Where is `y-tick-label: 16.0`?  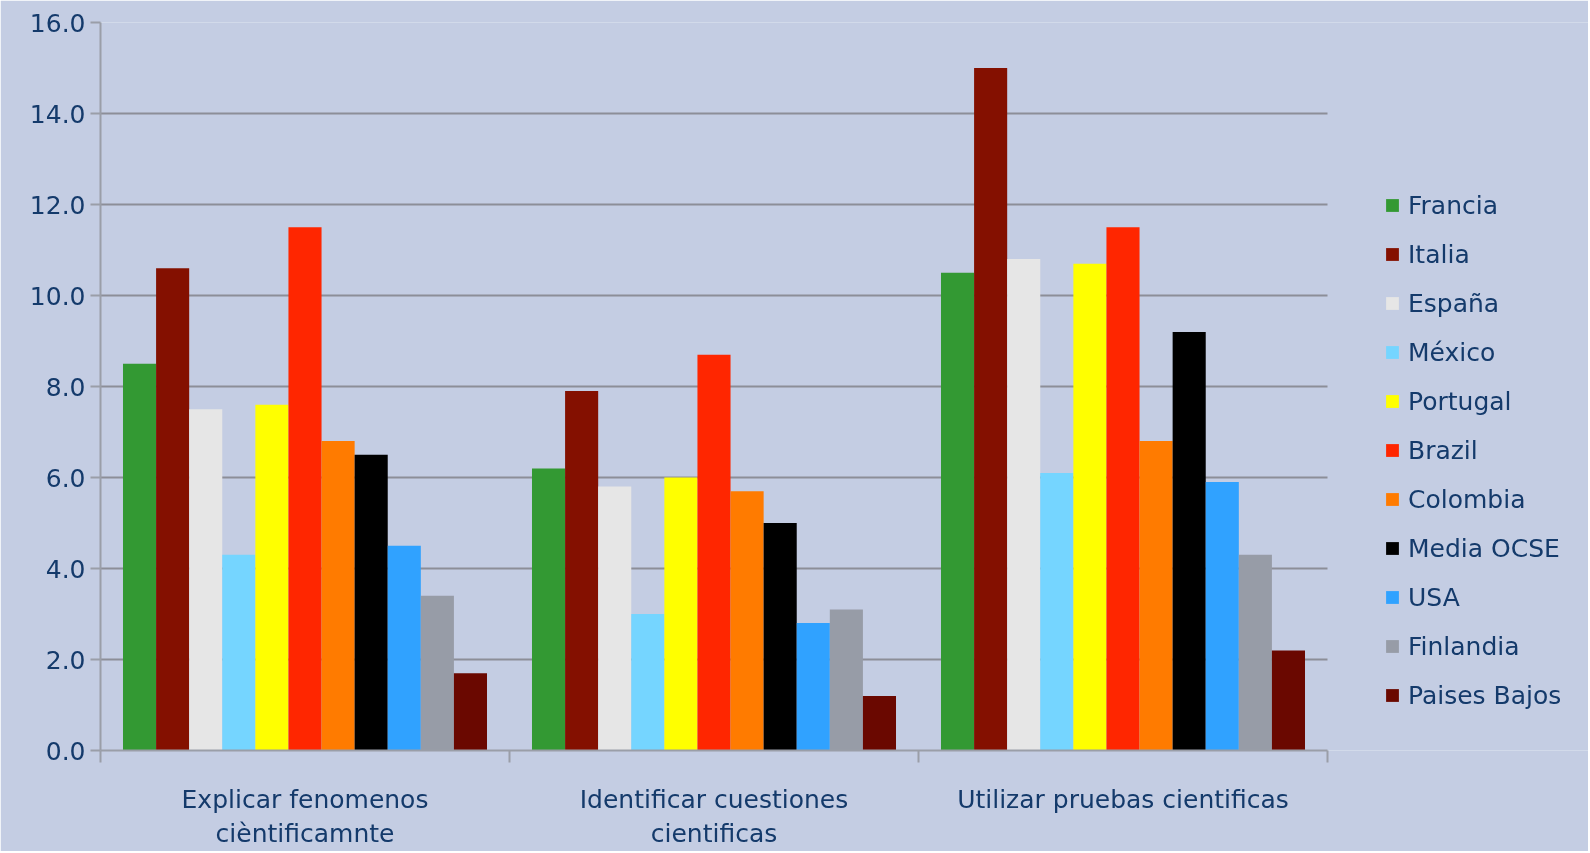
y-tick-label: 16.0 is located at coordinates (57, 23).